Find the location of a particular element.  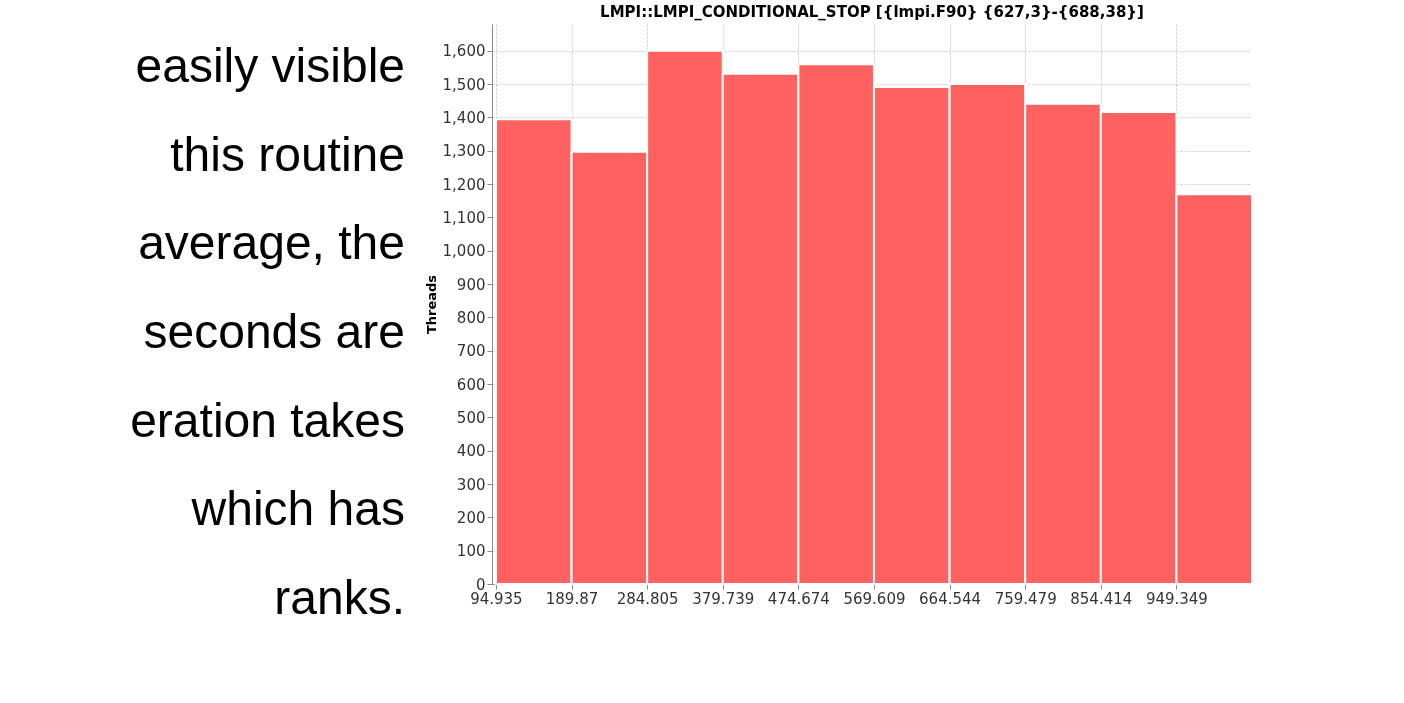

x-tick-label: 759.479 is located at coordinates (1025, 598).